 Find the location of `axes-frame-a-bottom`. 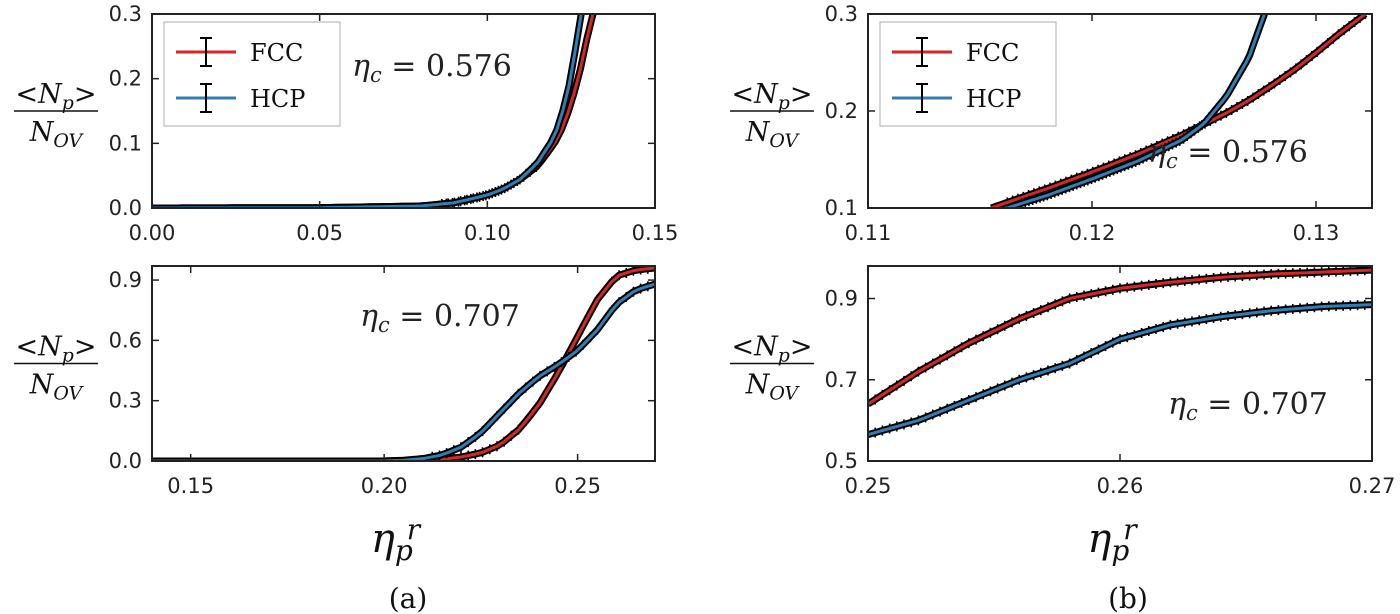

axes-frame-a-bottom is located at coordinates (403, 363).